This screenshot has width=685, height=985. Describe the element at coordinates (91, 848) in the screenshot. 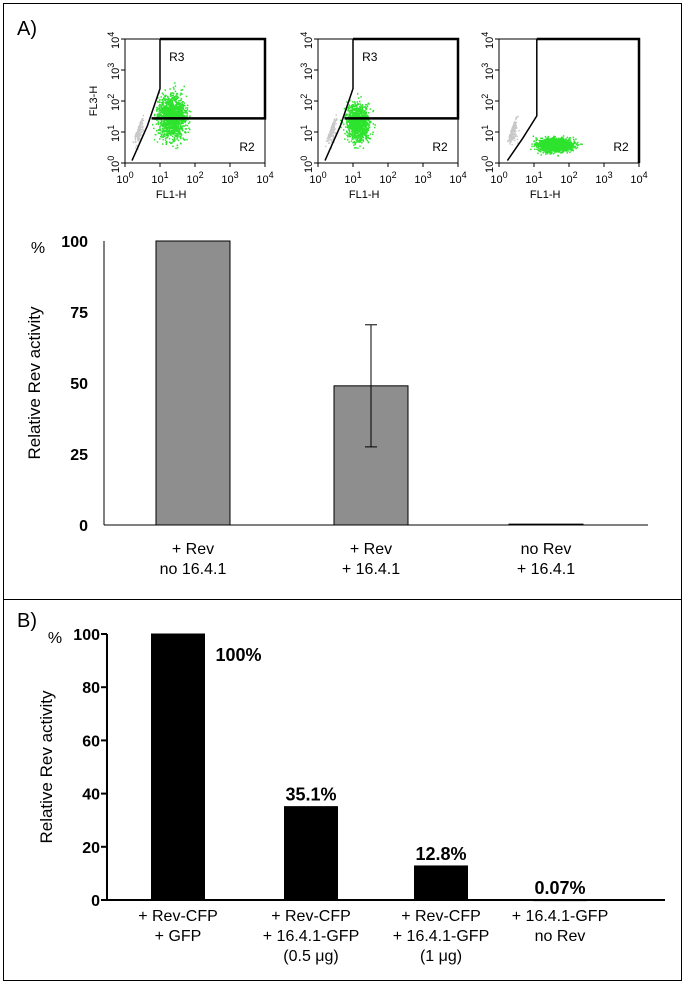

I see `y-tick-label: 20` at that location.